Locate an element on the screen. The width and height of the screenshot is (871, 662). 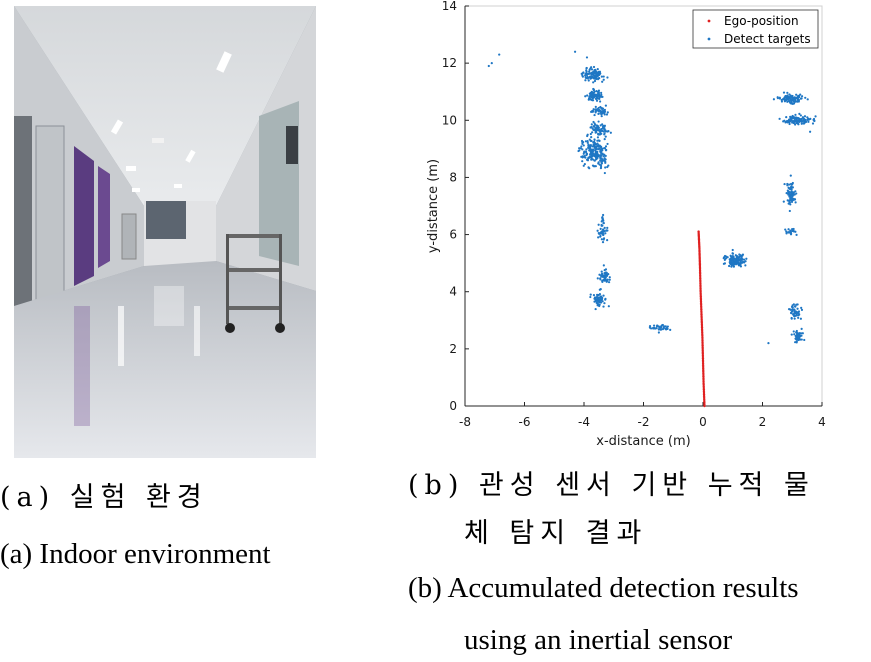
x-tick-label: -2 is located at coordinates (644, 422).